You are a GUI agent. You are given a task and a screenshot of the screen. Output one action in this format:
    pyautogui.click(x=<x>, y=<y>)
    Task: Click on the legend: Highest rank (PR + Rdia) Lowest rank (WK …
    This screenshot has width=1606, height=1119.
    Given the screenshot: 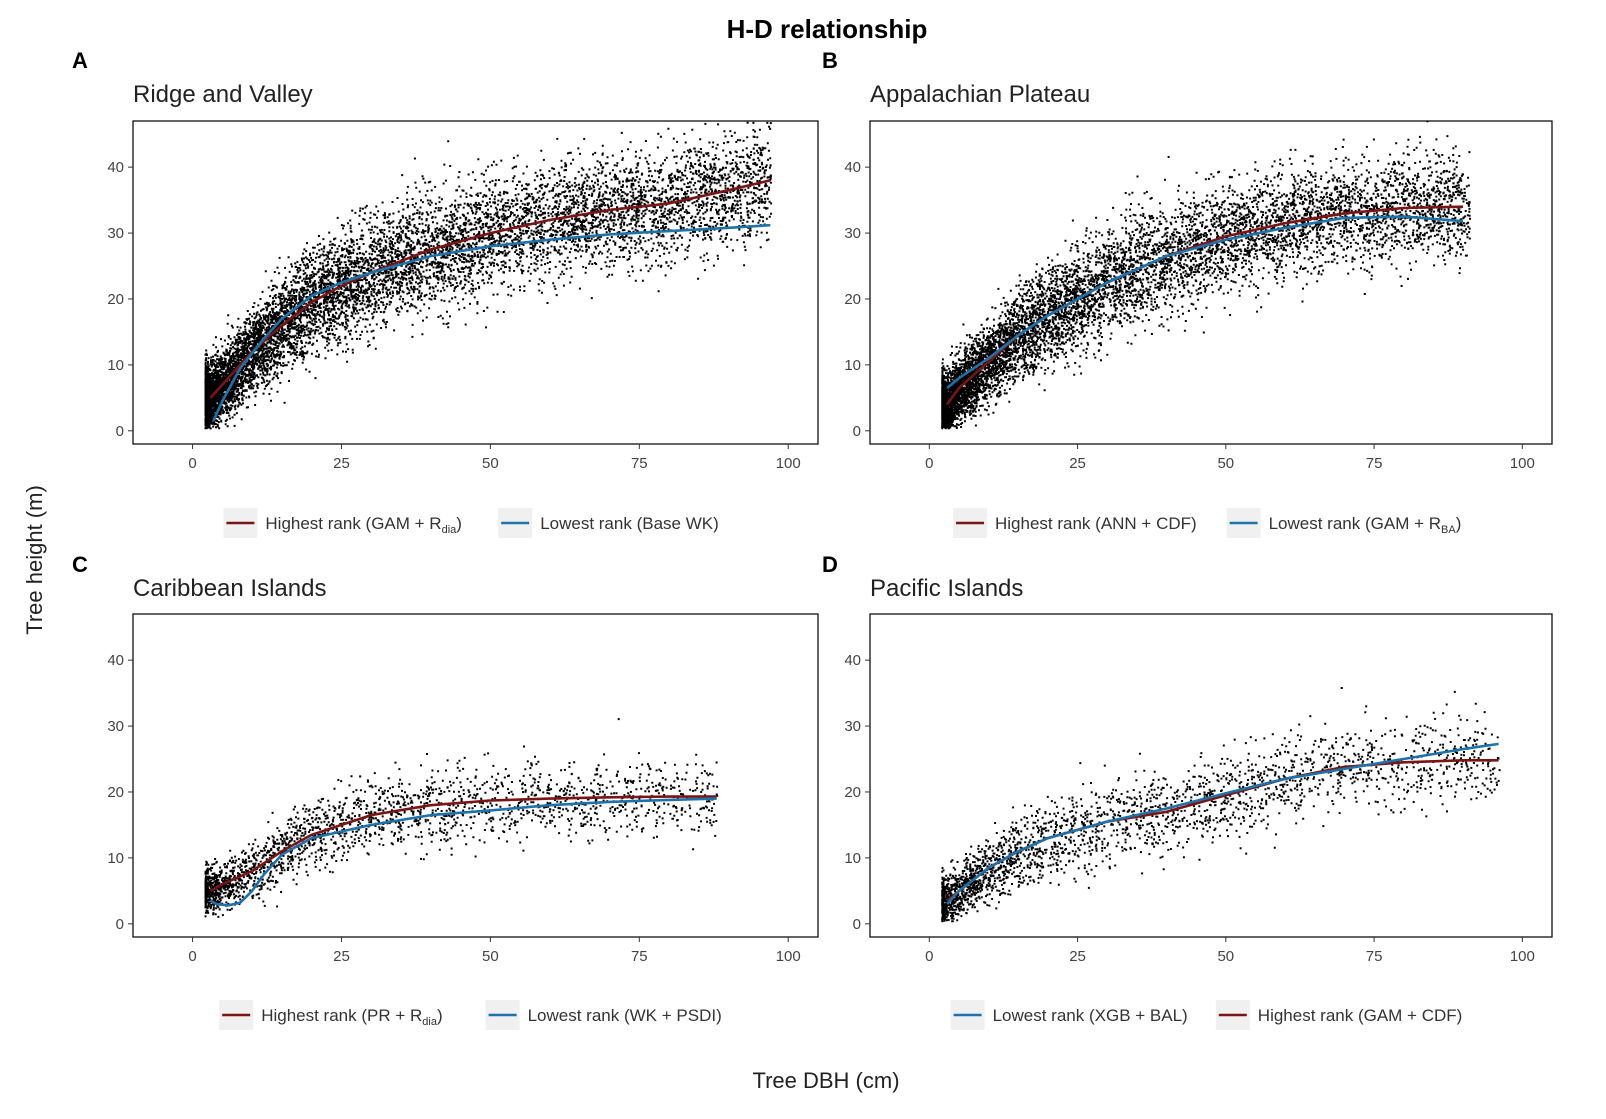 What is the action you would take?
    pyautogui.click(x=470, y=1015)
    